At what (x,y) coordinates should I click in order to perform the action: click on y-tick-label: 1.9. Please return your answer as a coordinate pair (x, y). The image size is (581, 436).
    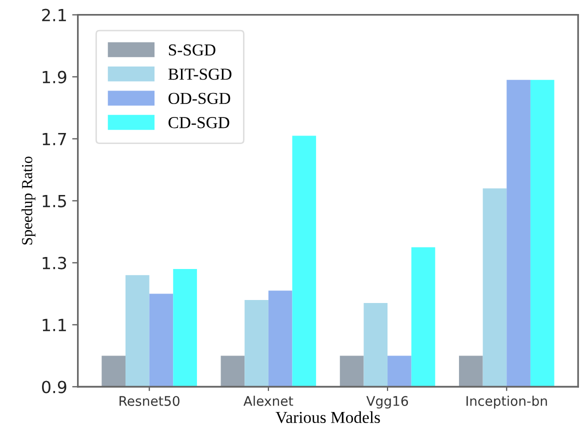
    Looking at the image, I should click on (54, 77).